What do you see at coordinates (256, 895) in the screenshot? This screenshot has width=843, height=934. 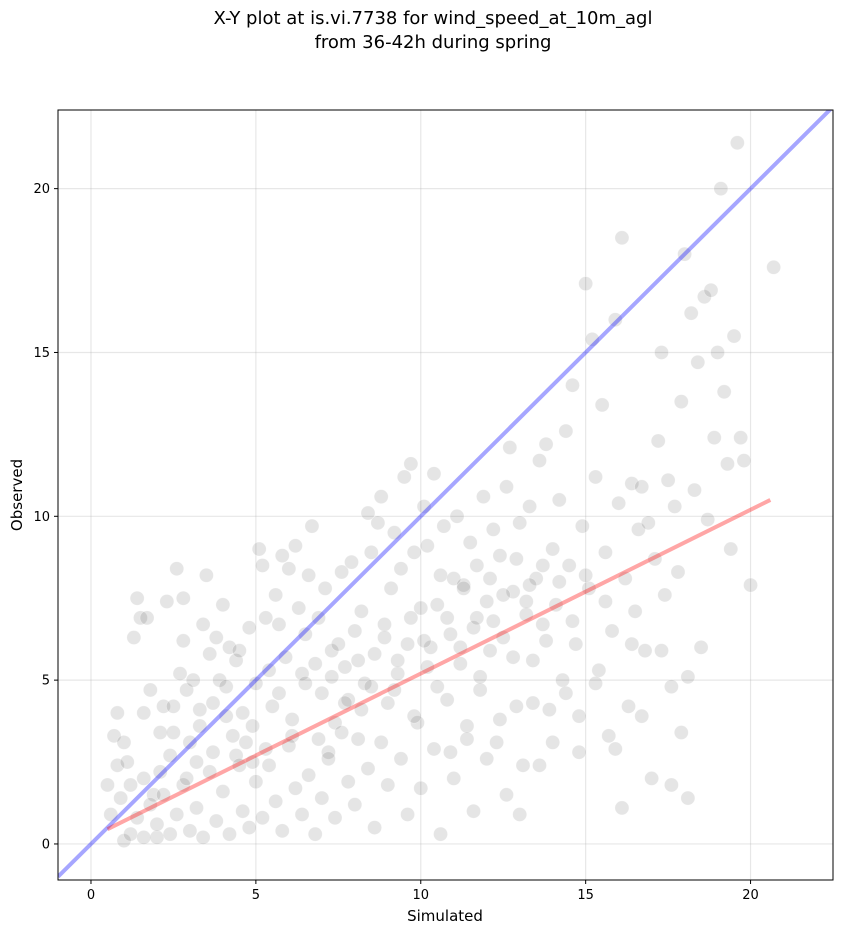 I see `x-tick-label: 5` at bounding box center [256, 895].